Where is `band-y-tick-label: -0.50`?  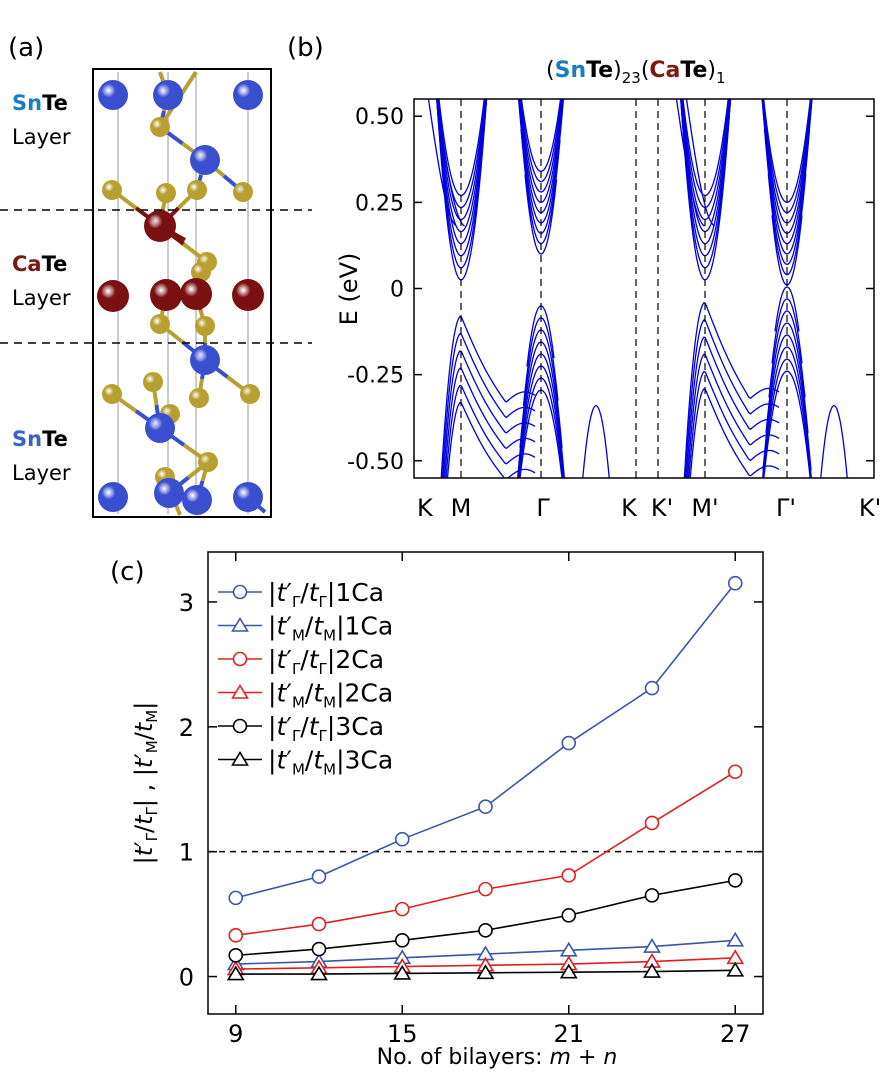
band-y-tick-label: -0.50 is located at coordinates (375, 462).